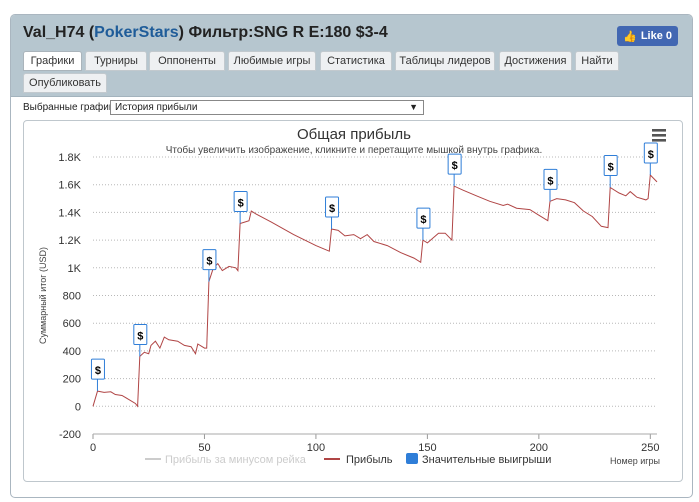 Image resolution: width=699 pixels, height=502 pixels. I want to click on x-tick-label: 0, so click(93, 448).